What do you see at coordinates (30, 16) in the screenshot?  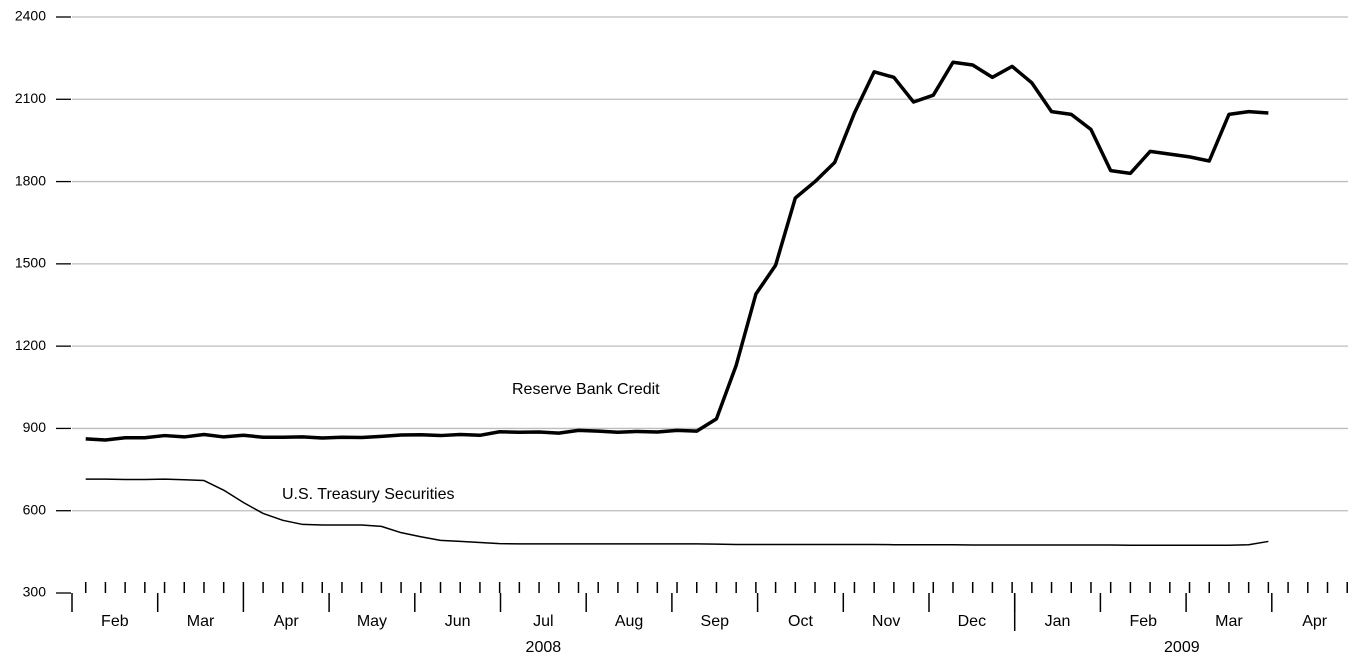 I see `y-tick-label: 2400` at bounding box center [30, 16].